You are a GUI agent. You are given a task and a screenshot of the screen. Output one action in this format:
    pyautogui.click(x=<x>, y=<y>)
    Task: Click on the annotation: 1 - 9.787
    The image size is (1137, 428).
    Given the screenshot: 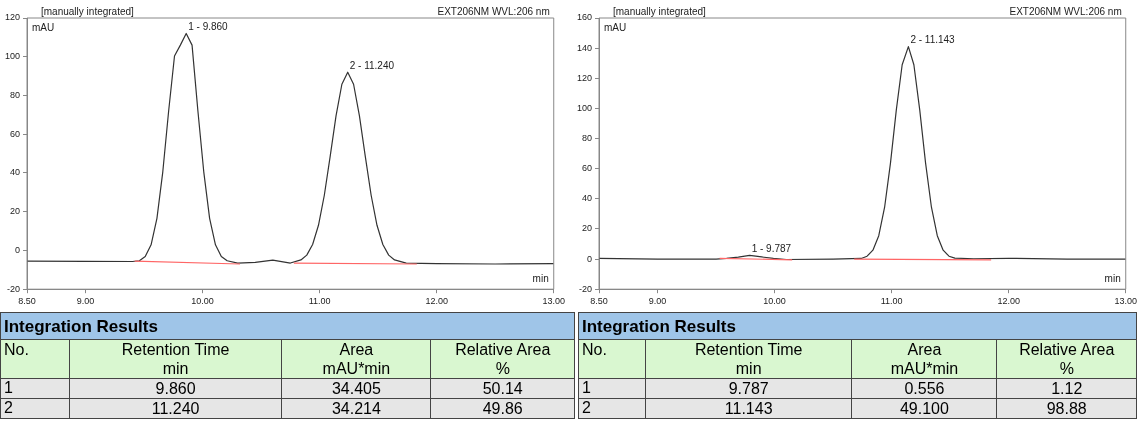 What is the action you would take?
    pyautogui.click(x=771, y=249)
    